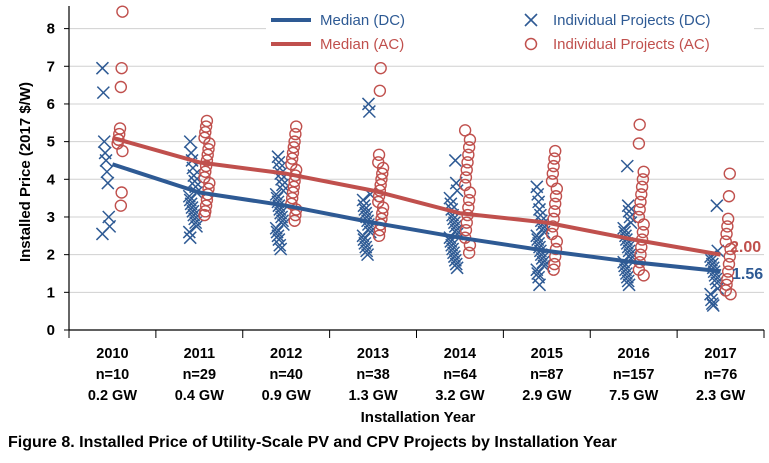  What do you see at coordinates (745, 247) in the screenshot?
I see `end-label-ac: 2.00` at bounding box center [745, 247].